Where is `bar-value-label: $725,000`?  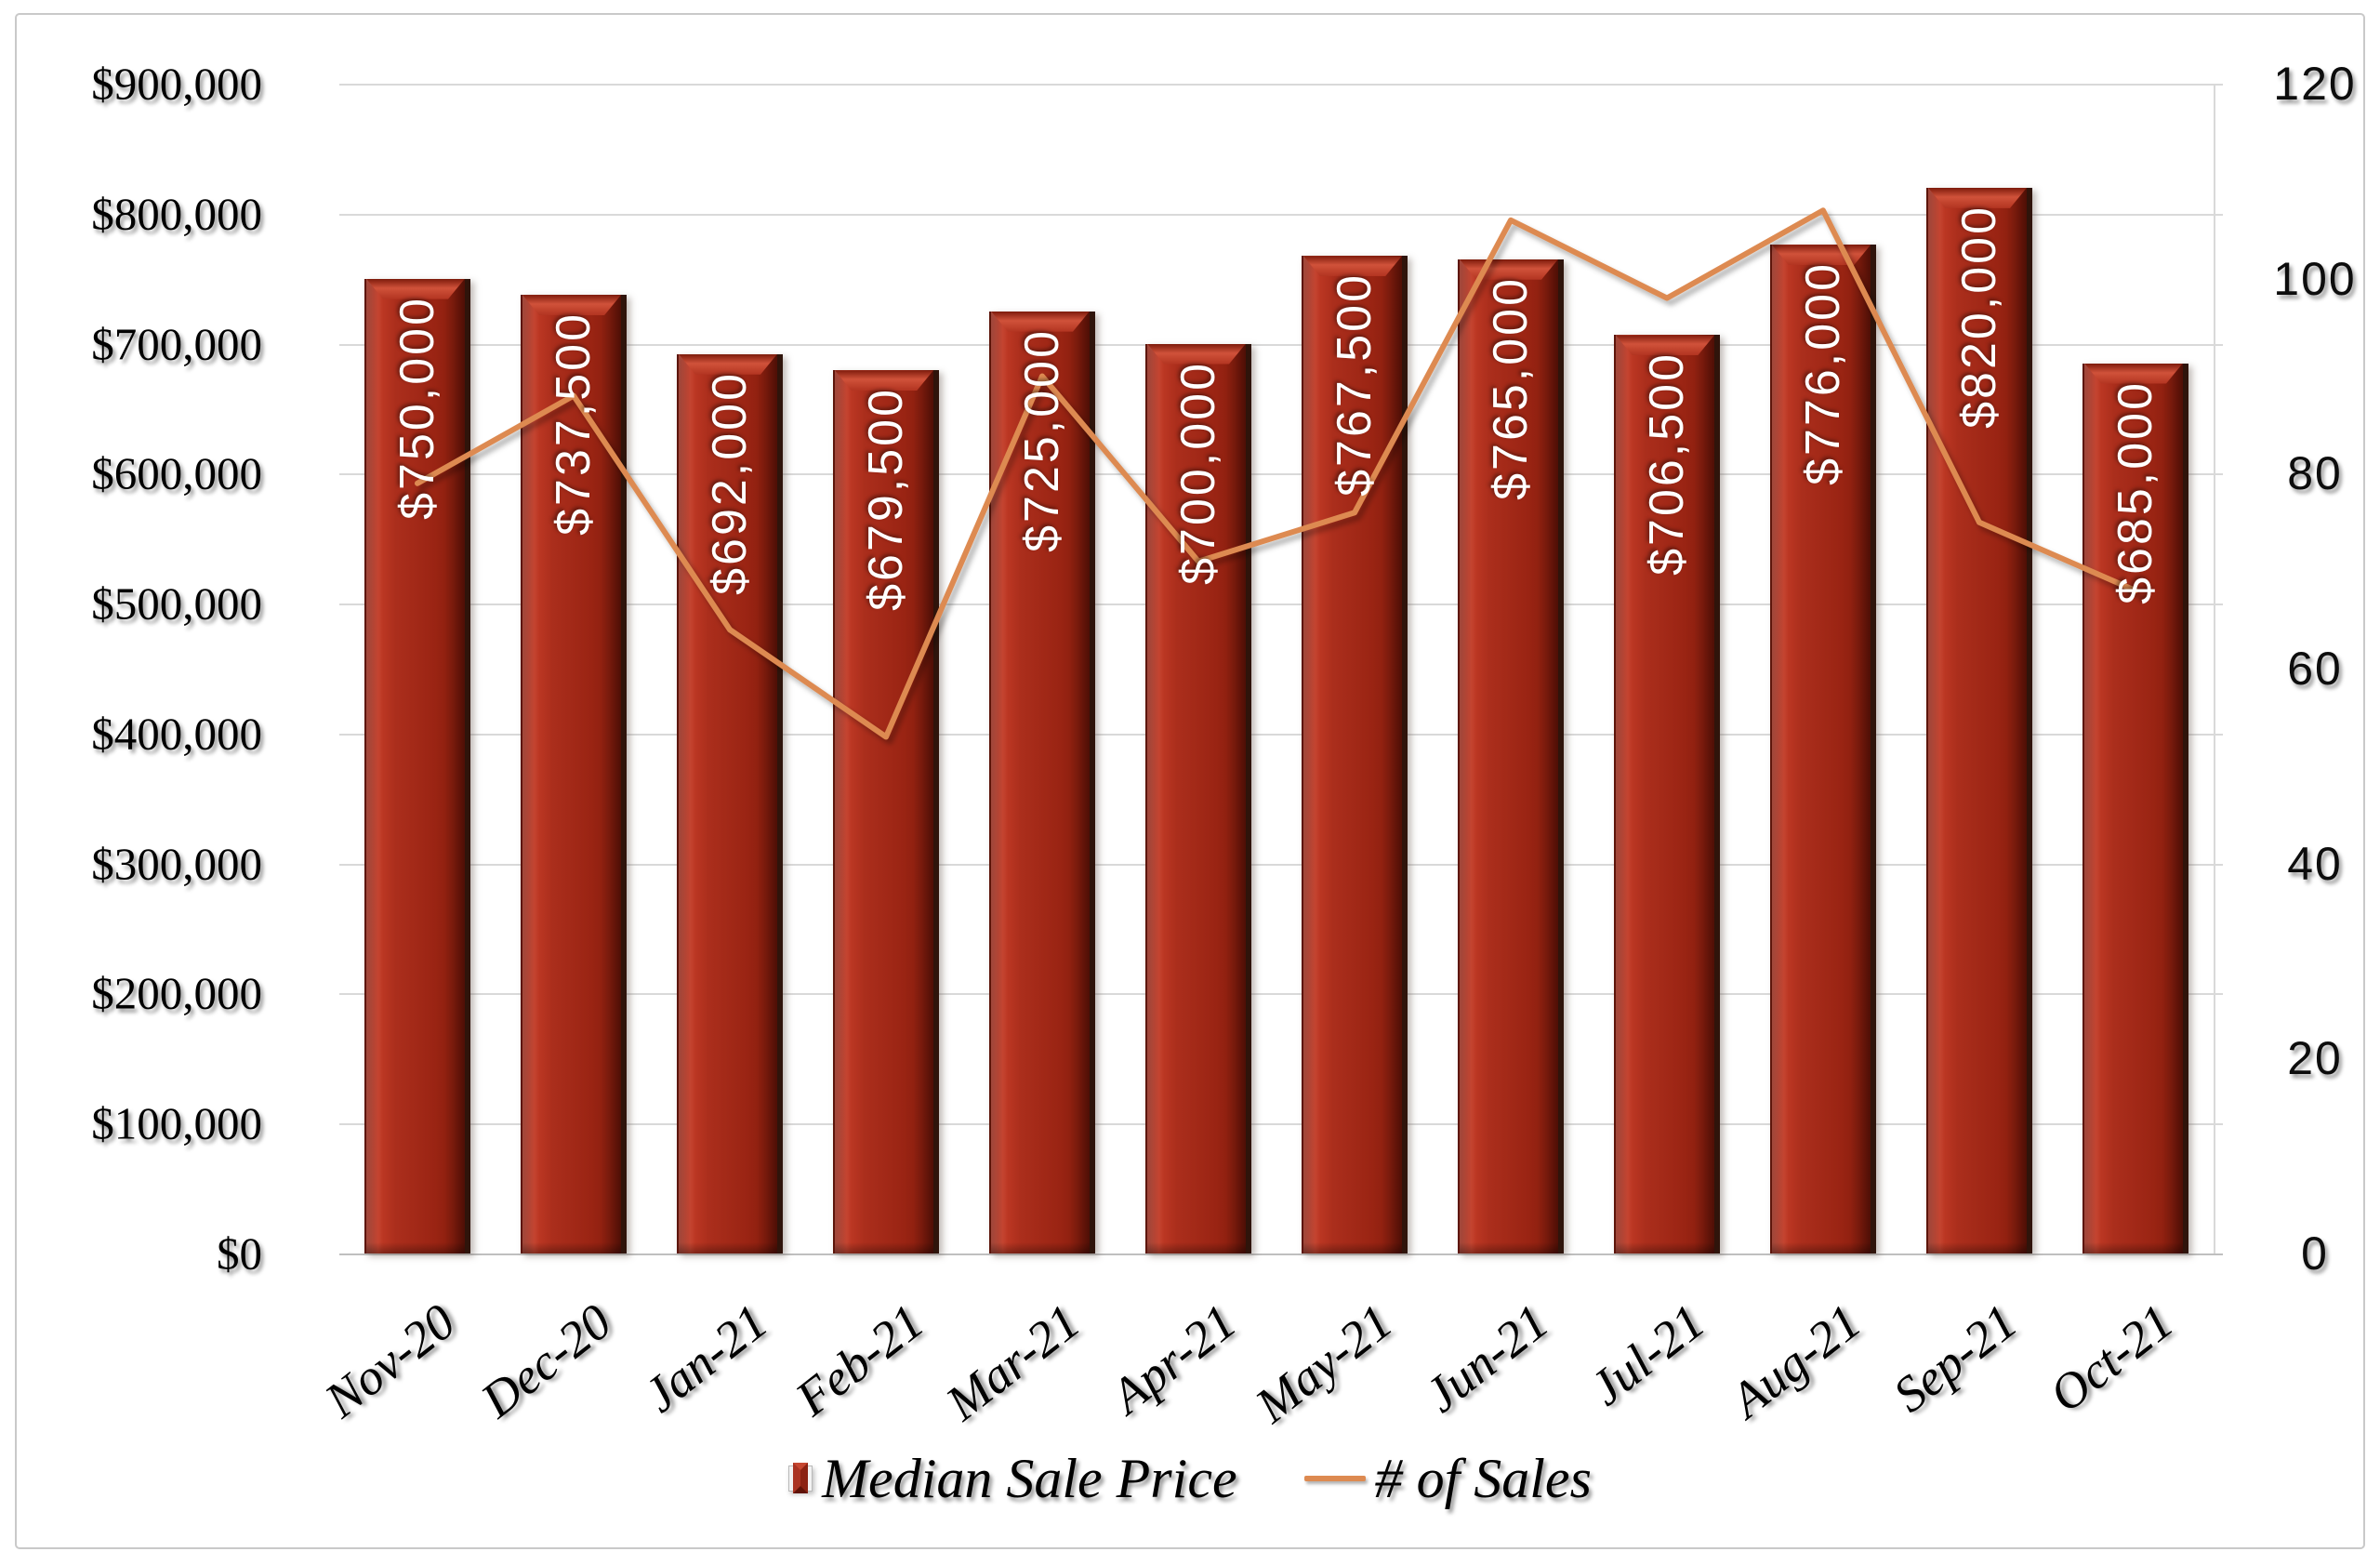 bar-value-label: $725,000 is located at coordinates (1042, 439).